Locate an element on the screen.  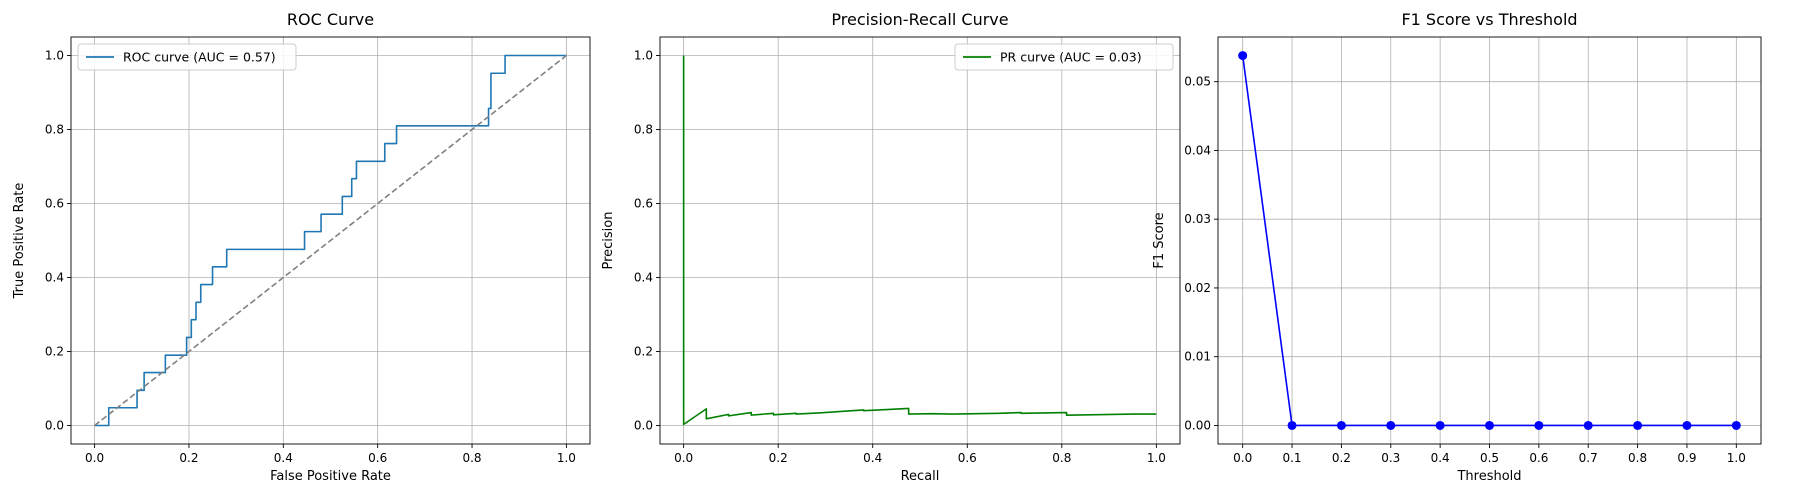
x-axis-label: False Positive Rate is located at coordinates (330, 476).